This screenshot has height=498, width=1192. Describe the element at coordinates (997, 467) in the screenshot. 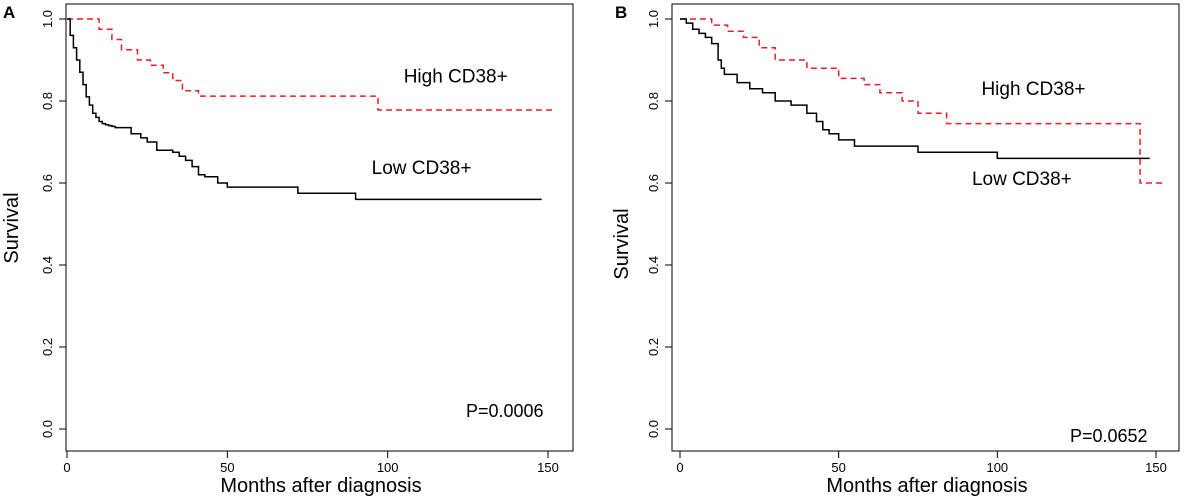

I see `panel-b-xtick-label: 100` at that location.